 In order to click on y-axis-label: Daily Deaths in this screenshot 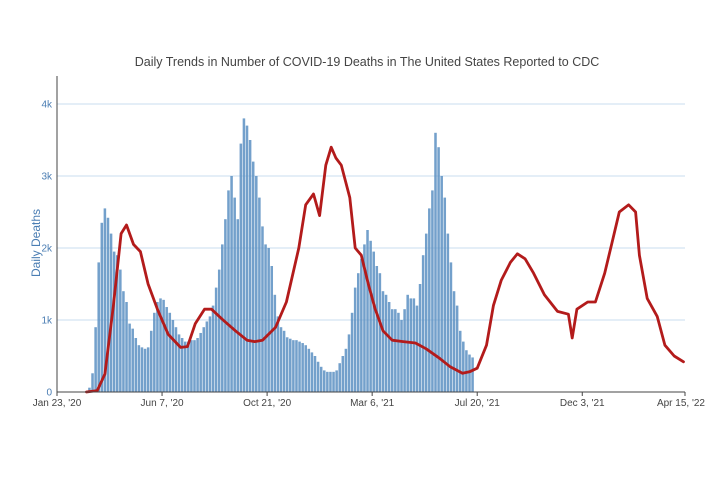, I will do `click(36, 243)`.